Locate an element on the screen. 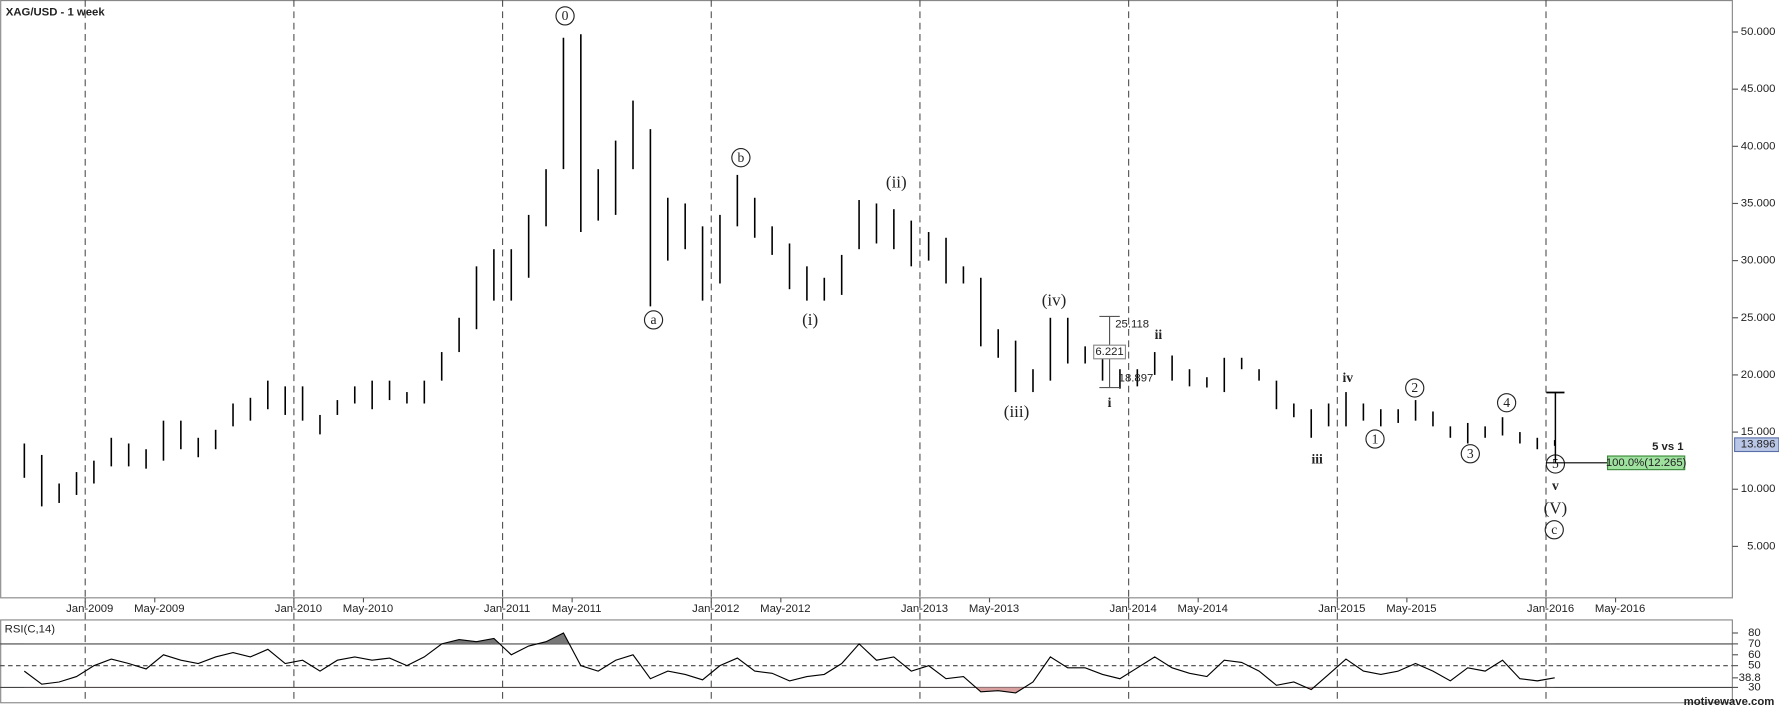 The height and width of the screenshot is (709, 1779). wave-label: 4 is located at coordinates (1506, 402).